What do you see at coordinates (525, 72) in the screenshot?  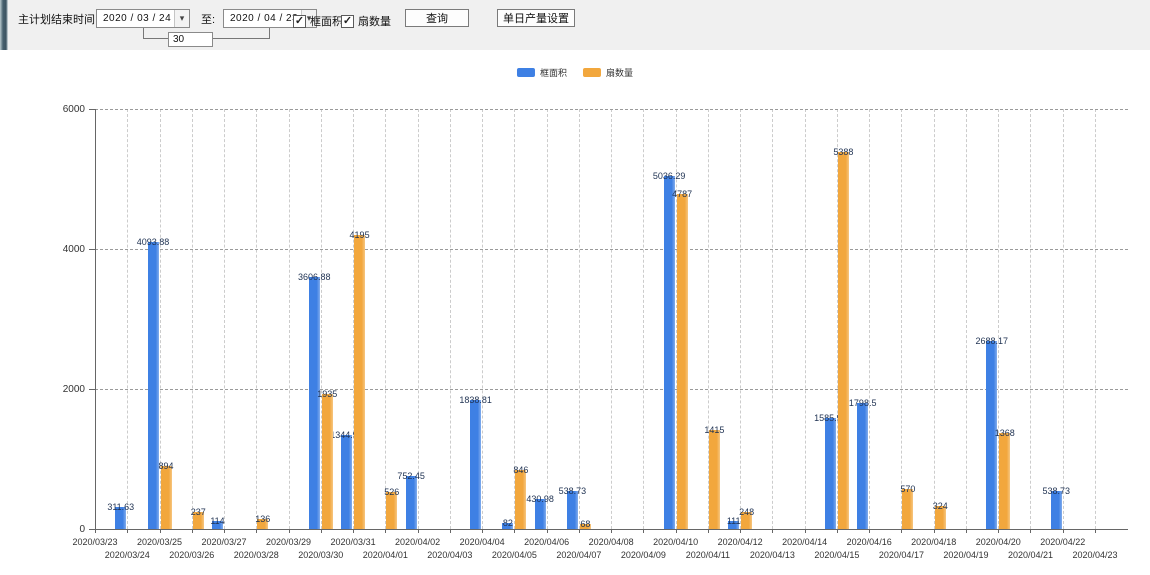 I see `legend-swatch-icon` at bounding box center [525, 72].